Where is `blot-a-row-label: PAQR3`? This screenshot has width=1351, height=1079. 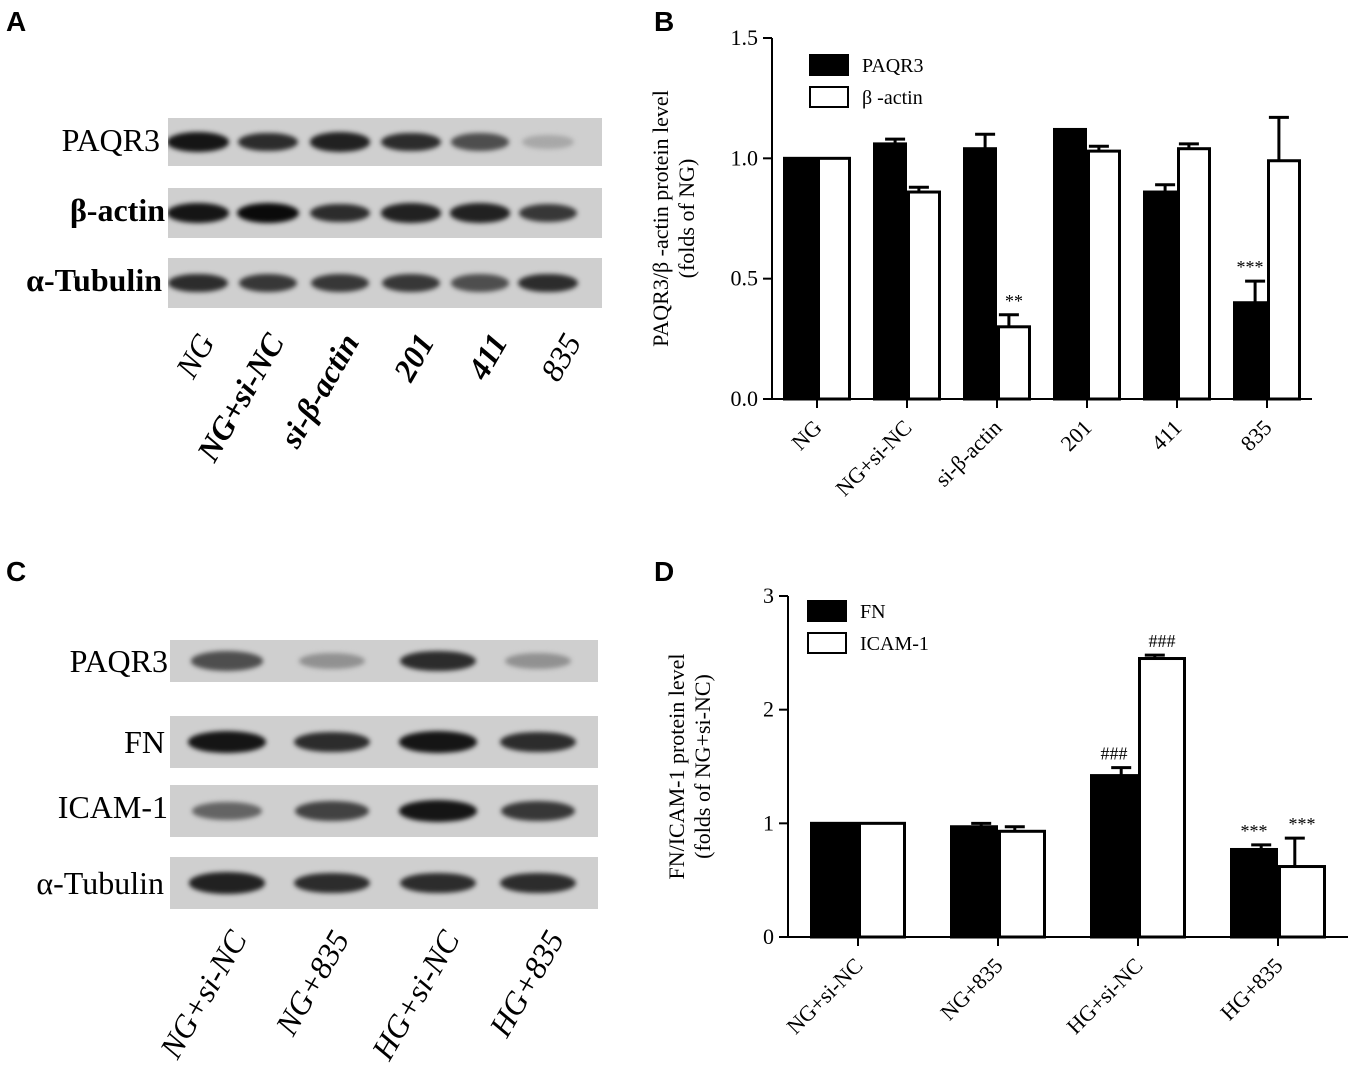 blot-a-row-label: PAQR3 is located at coordinates (110, 140).